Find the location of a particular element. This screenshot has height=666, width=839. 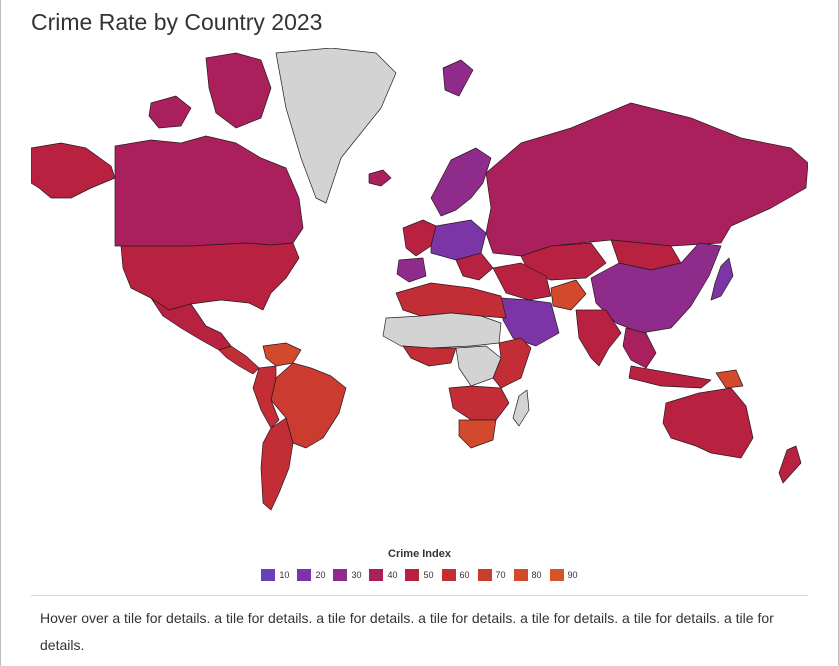

region-central-america is located at coordinates (239, 360).